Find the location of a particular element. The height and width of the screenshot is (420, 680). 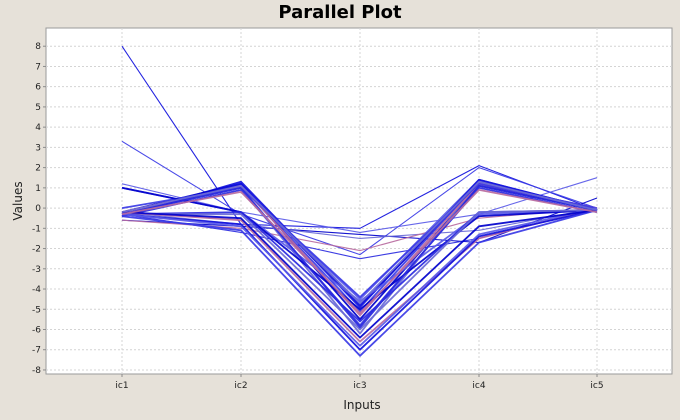

x-tick-label: ic2 is located at coordinates (240, 386).